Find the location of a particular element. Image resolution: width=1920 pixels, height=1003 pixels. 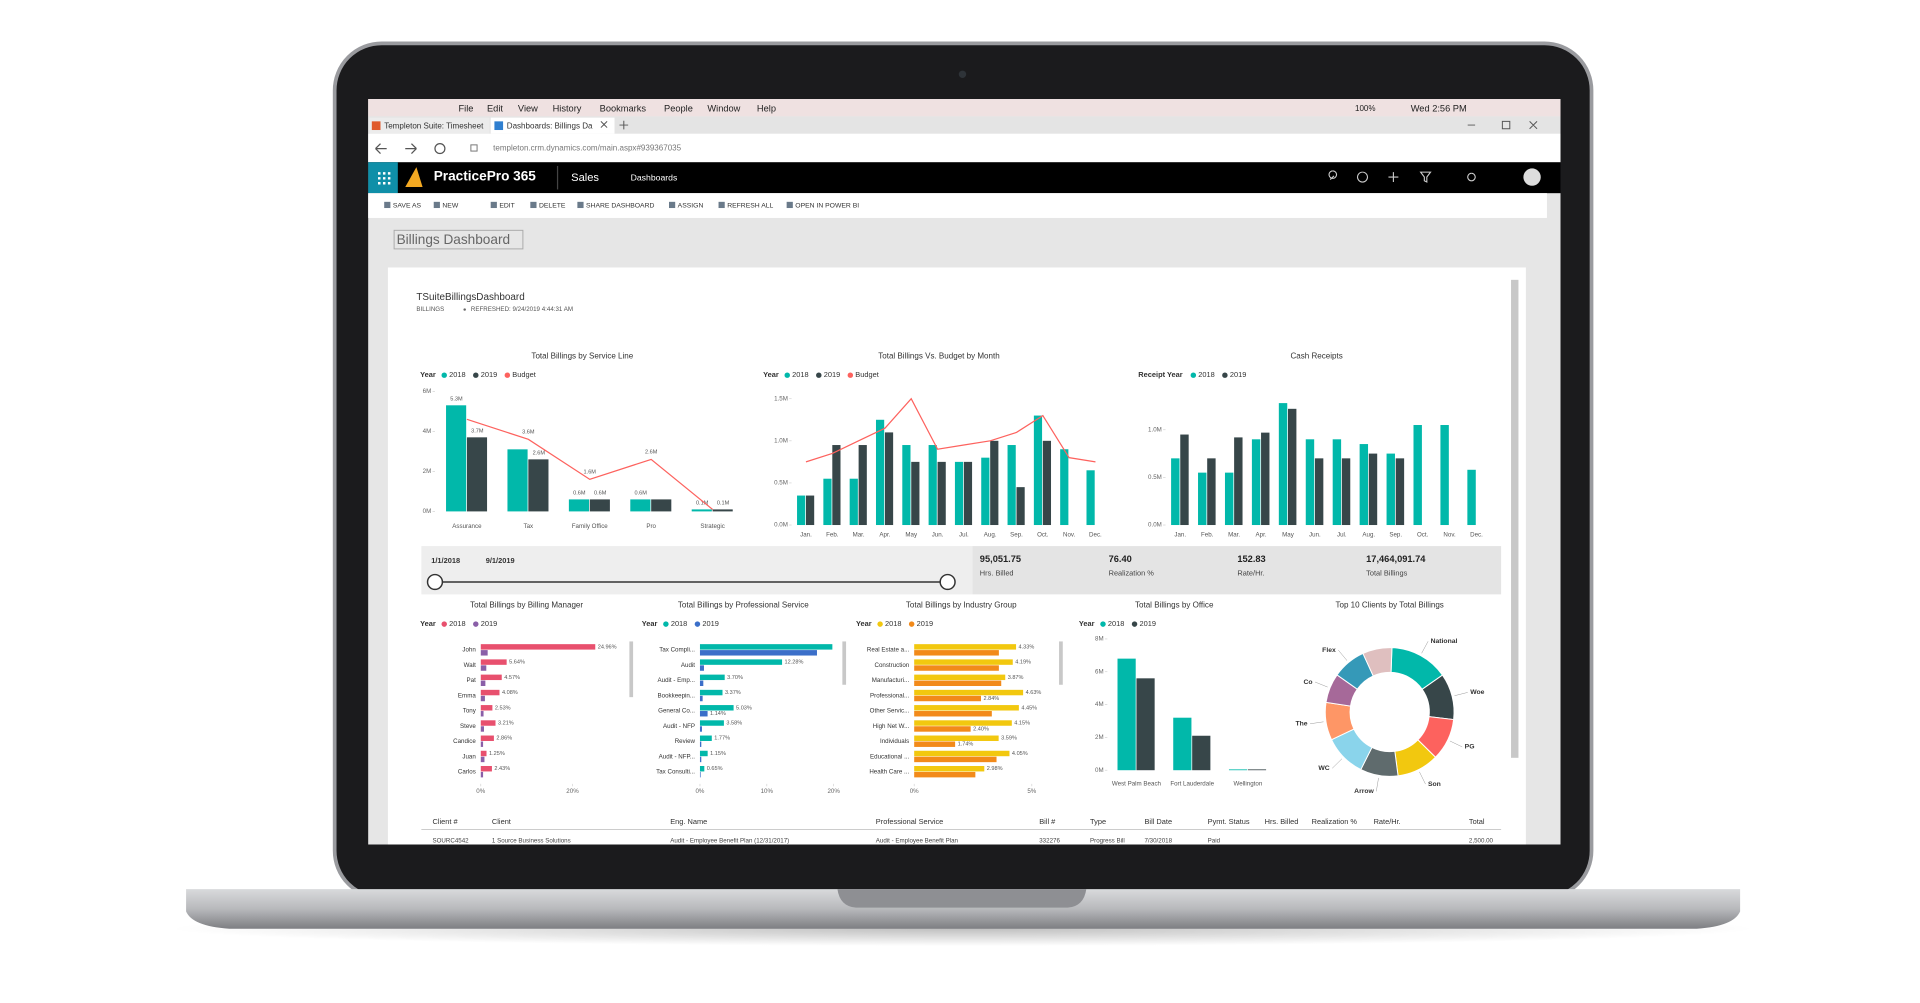

toolbar-button: SAVE AS is located at coordinates (407, 205).